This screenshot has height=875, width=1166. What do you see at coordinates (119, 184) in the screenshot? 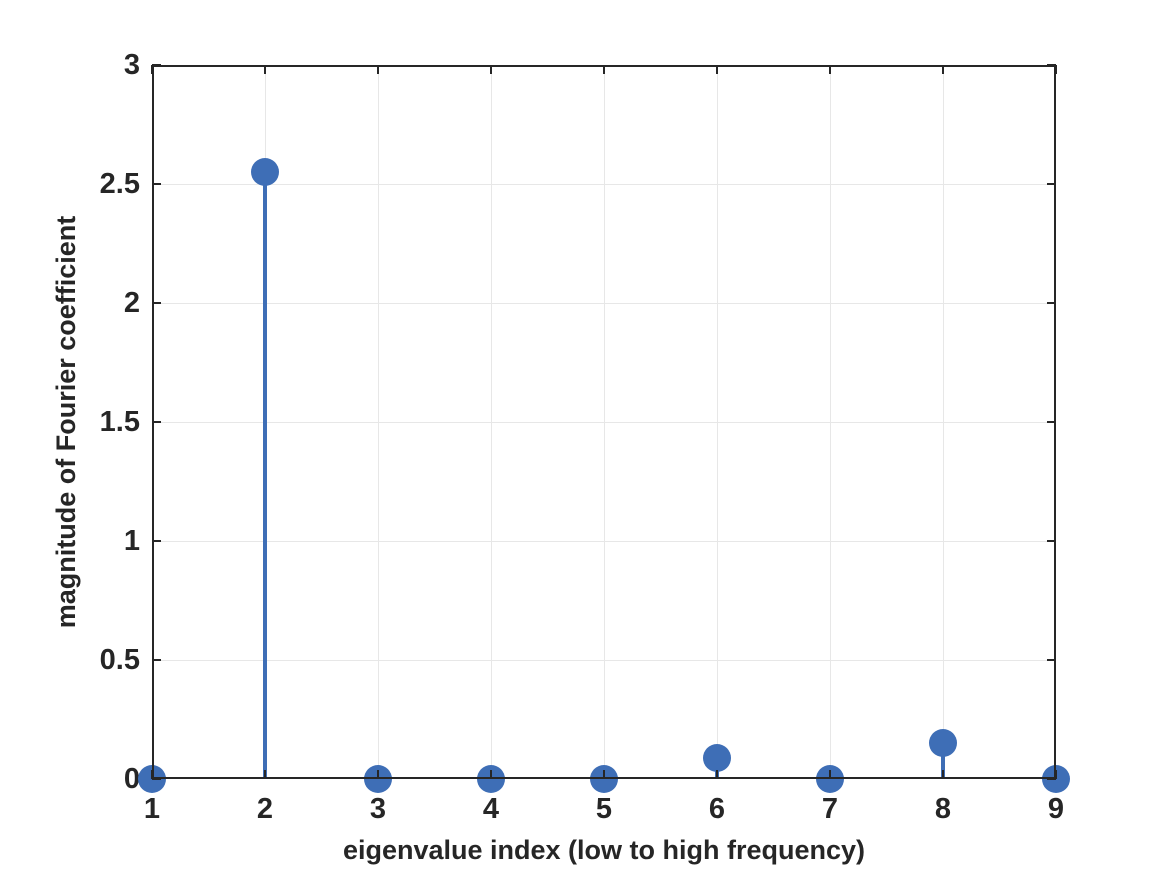
I see `y-tick-label: 2.5` at bounding box center [119, 184].